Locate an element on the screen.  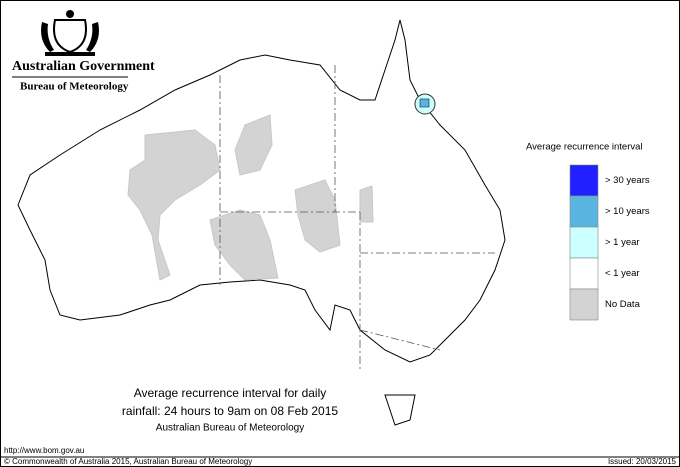
legend-label: > 30 years is located at coordinates (627, 180).